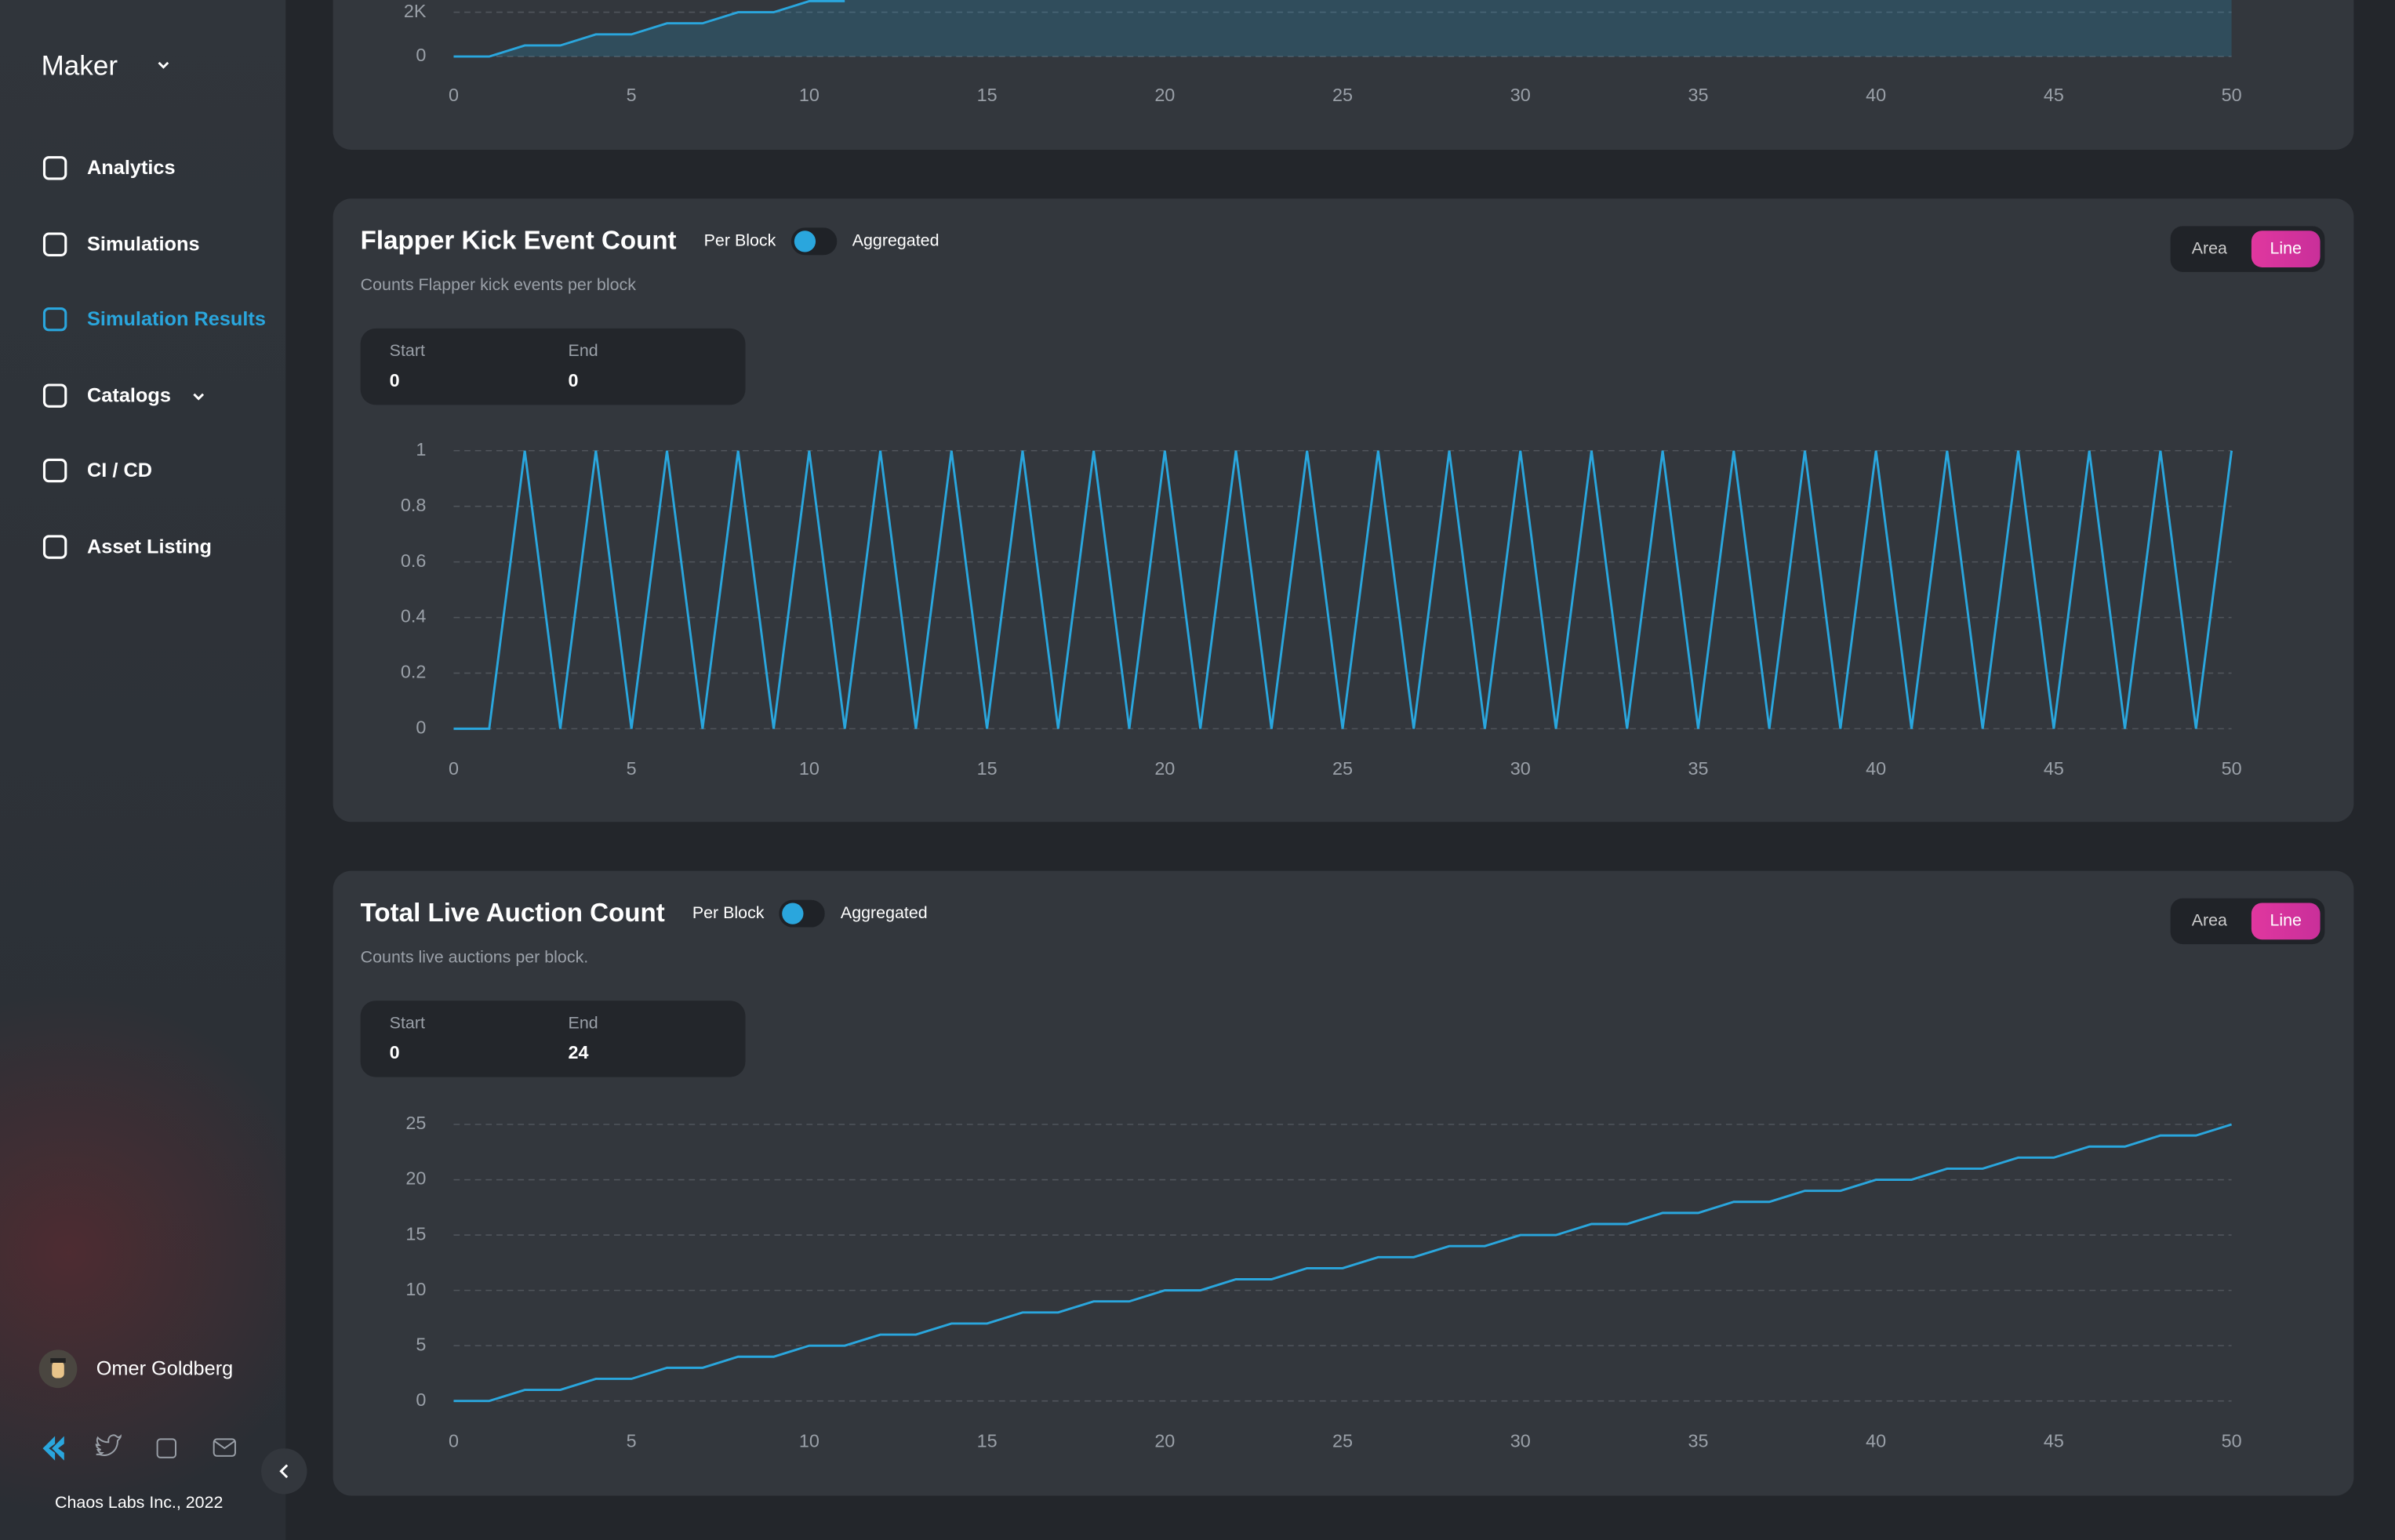  What do you see at coordinates (79, 66) in the screenshot?
I see `brand: Maker` at bounding box center [79, 66].